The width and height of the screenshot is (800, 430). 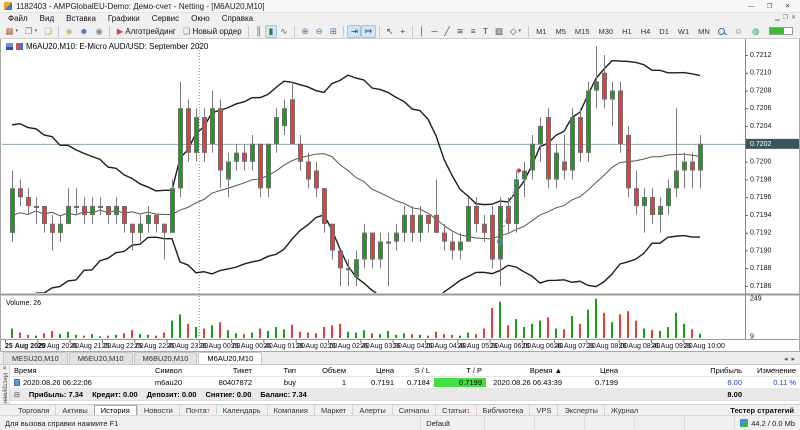 I want to click on toolbox-tab: Активы, so click(x=74, y=410).